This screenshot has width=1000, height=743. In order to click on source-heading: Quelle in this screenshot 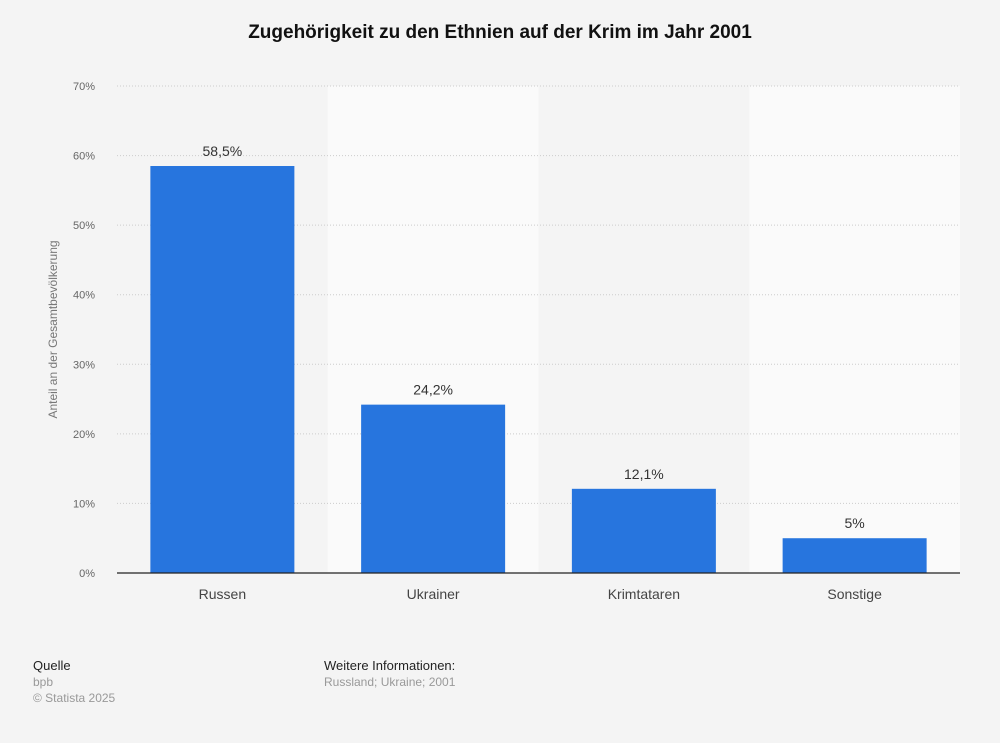, I will do `click(52, 665)`.